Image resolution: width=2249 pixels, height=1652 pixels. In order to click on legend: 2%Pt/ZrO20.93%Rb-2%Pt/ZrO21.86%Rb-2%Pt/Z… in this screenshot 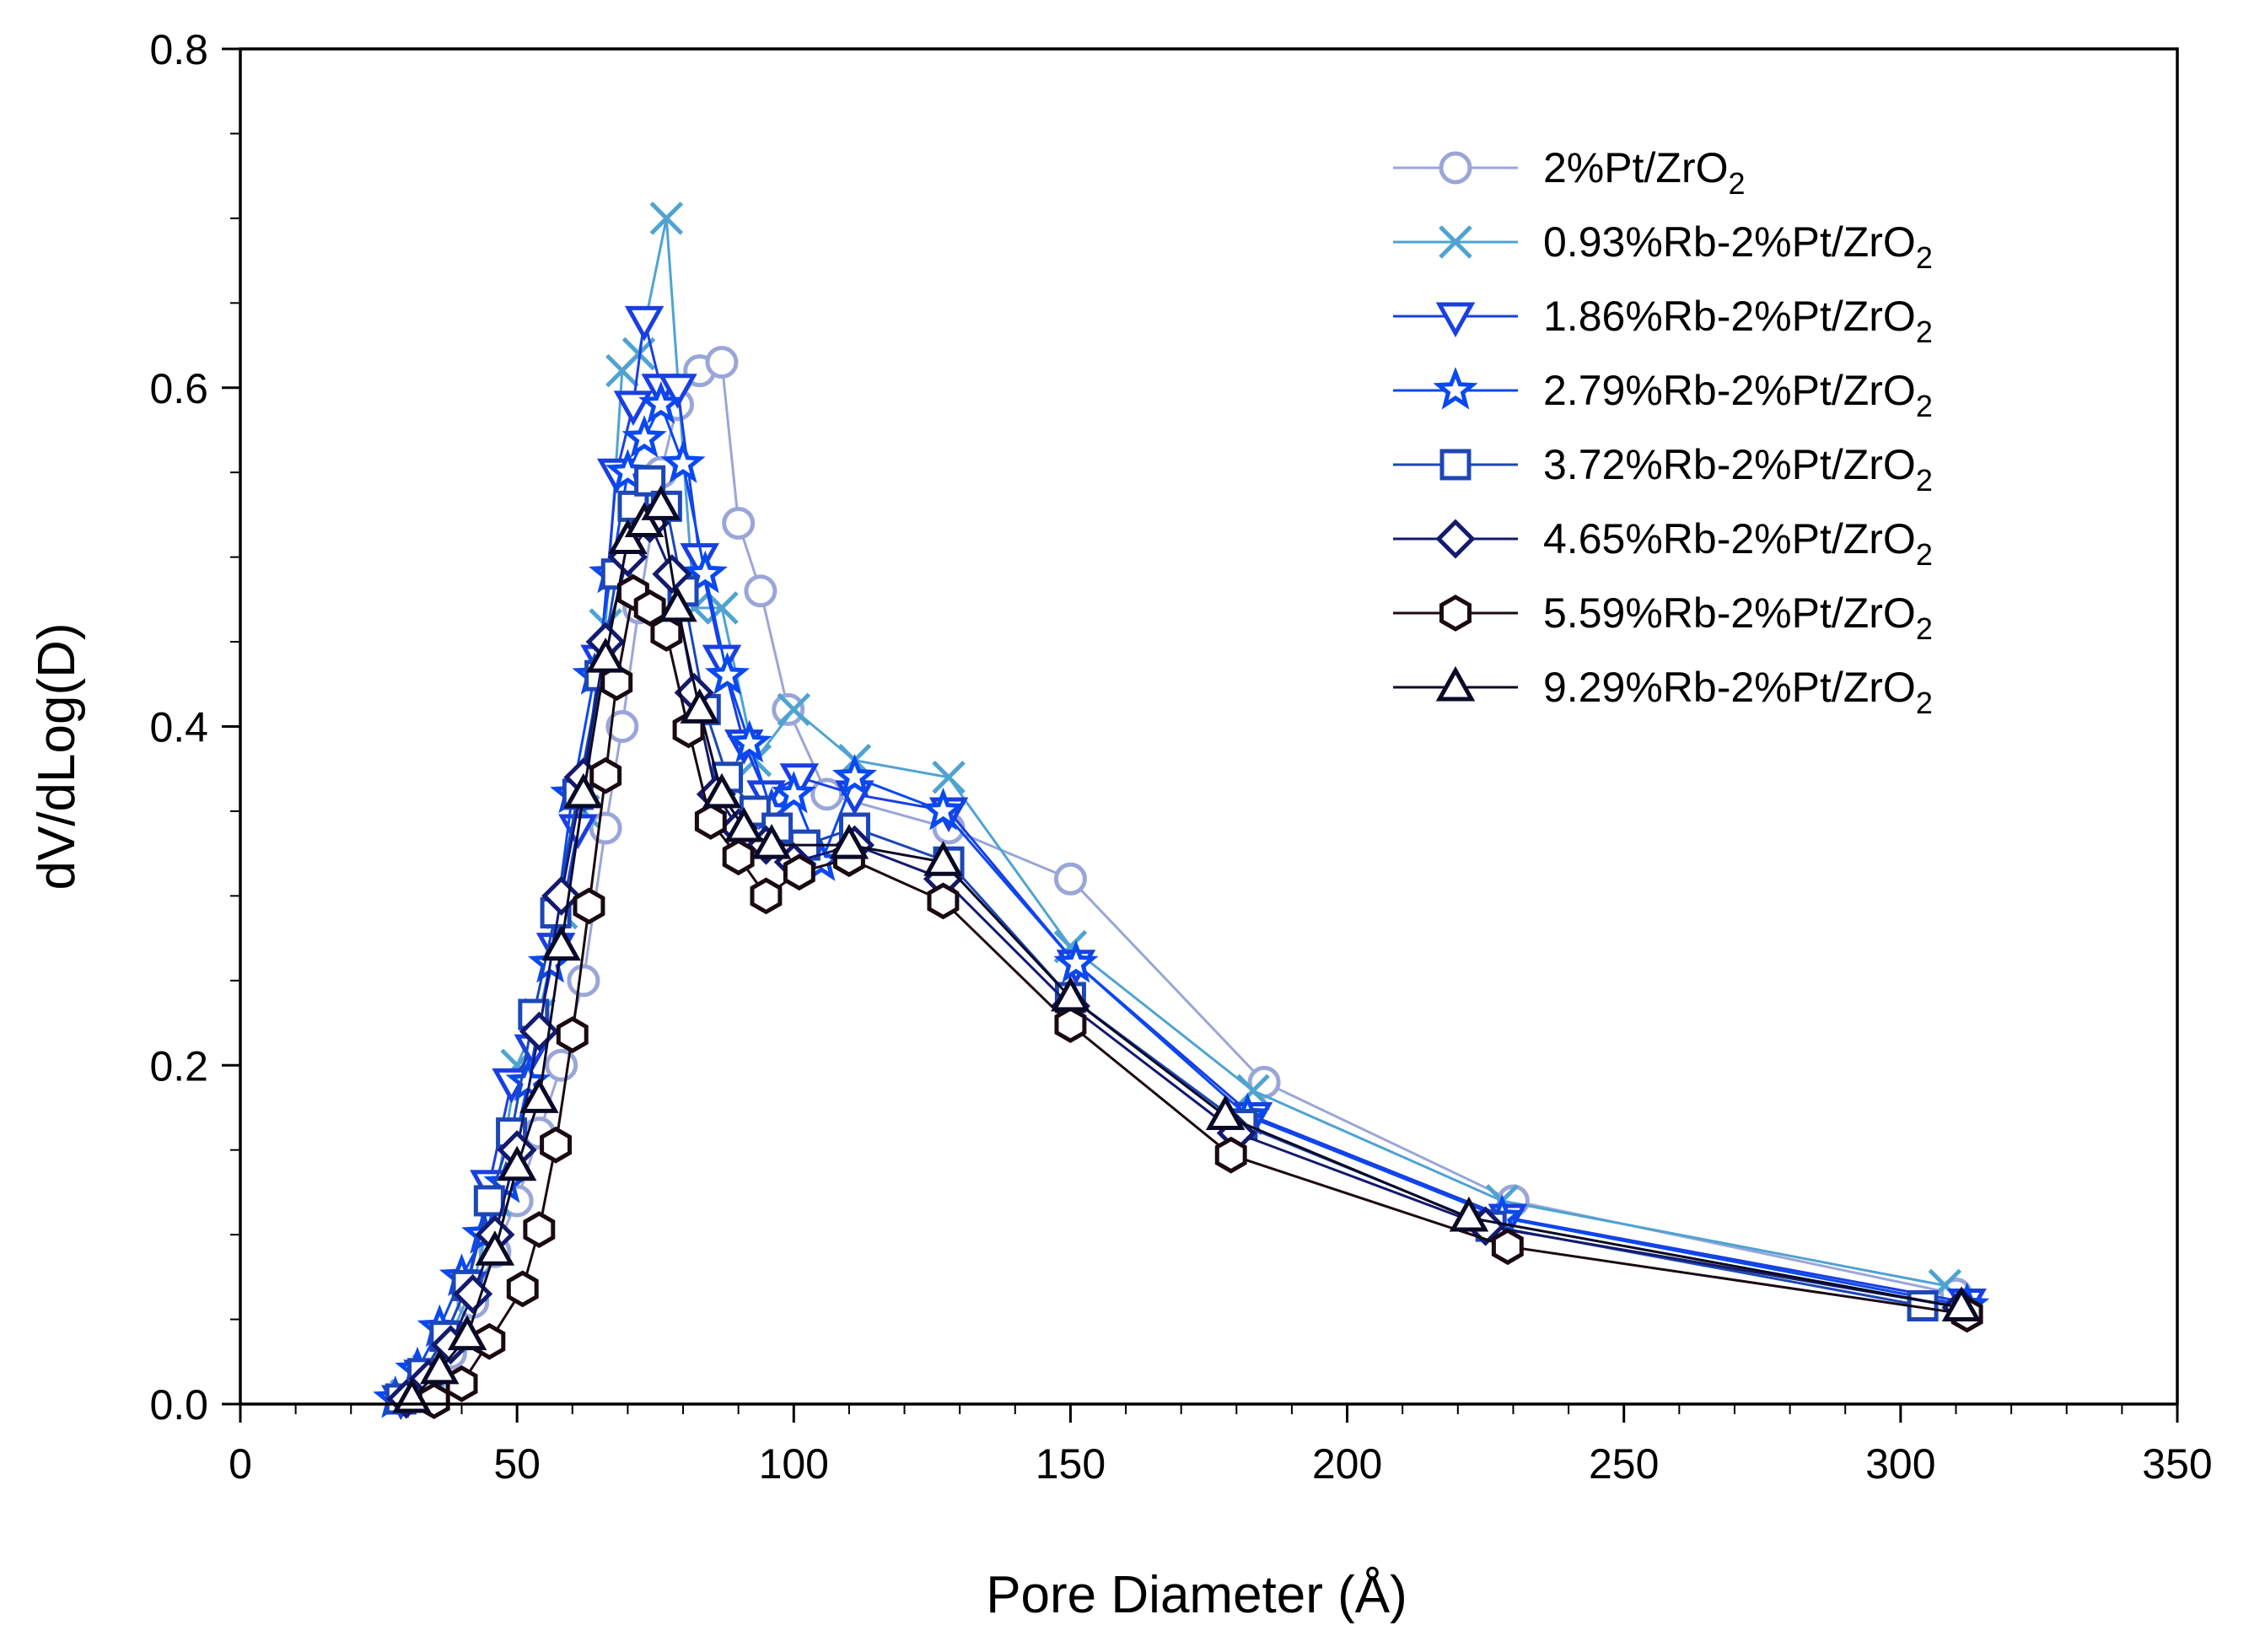, I will do `click(1663, 432)`.